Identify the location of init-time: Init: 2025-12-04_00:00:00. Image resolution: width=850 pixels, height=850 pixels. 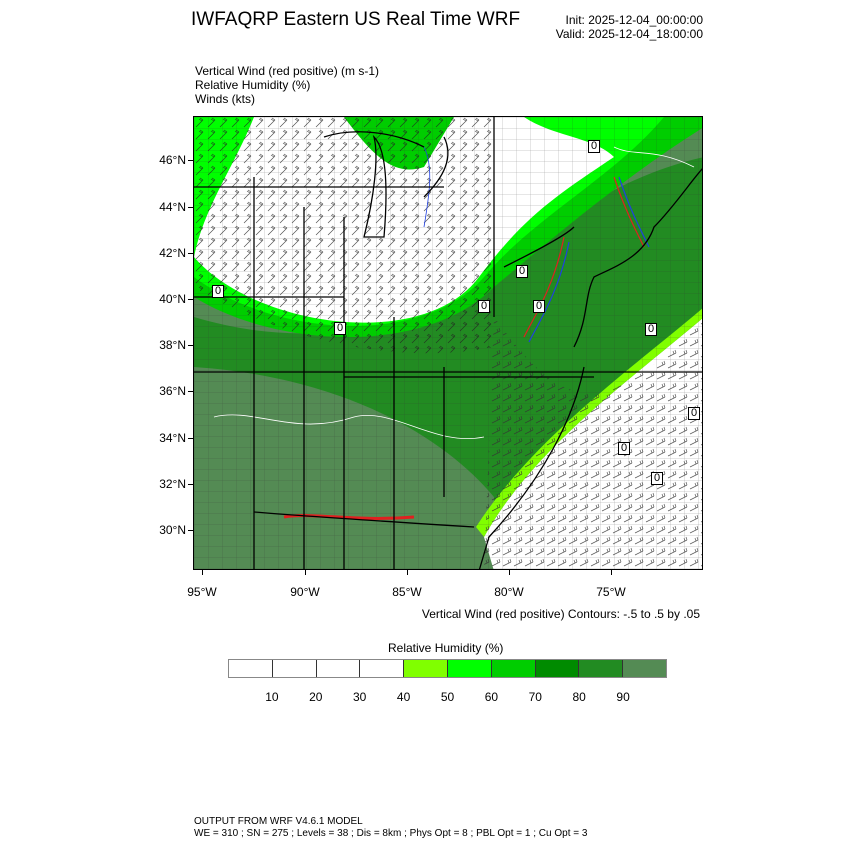
(634, 20).